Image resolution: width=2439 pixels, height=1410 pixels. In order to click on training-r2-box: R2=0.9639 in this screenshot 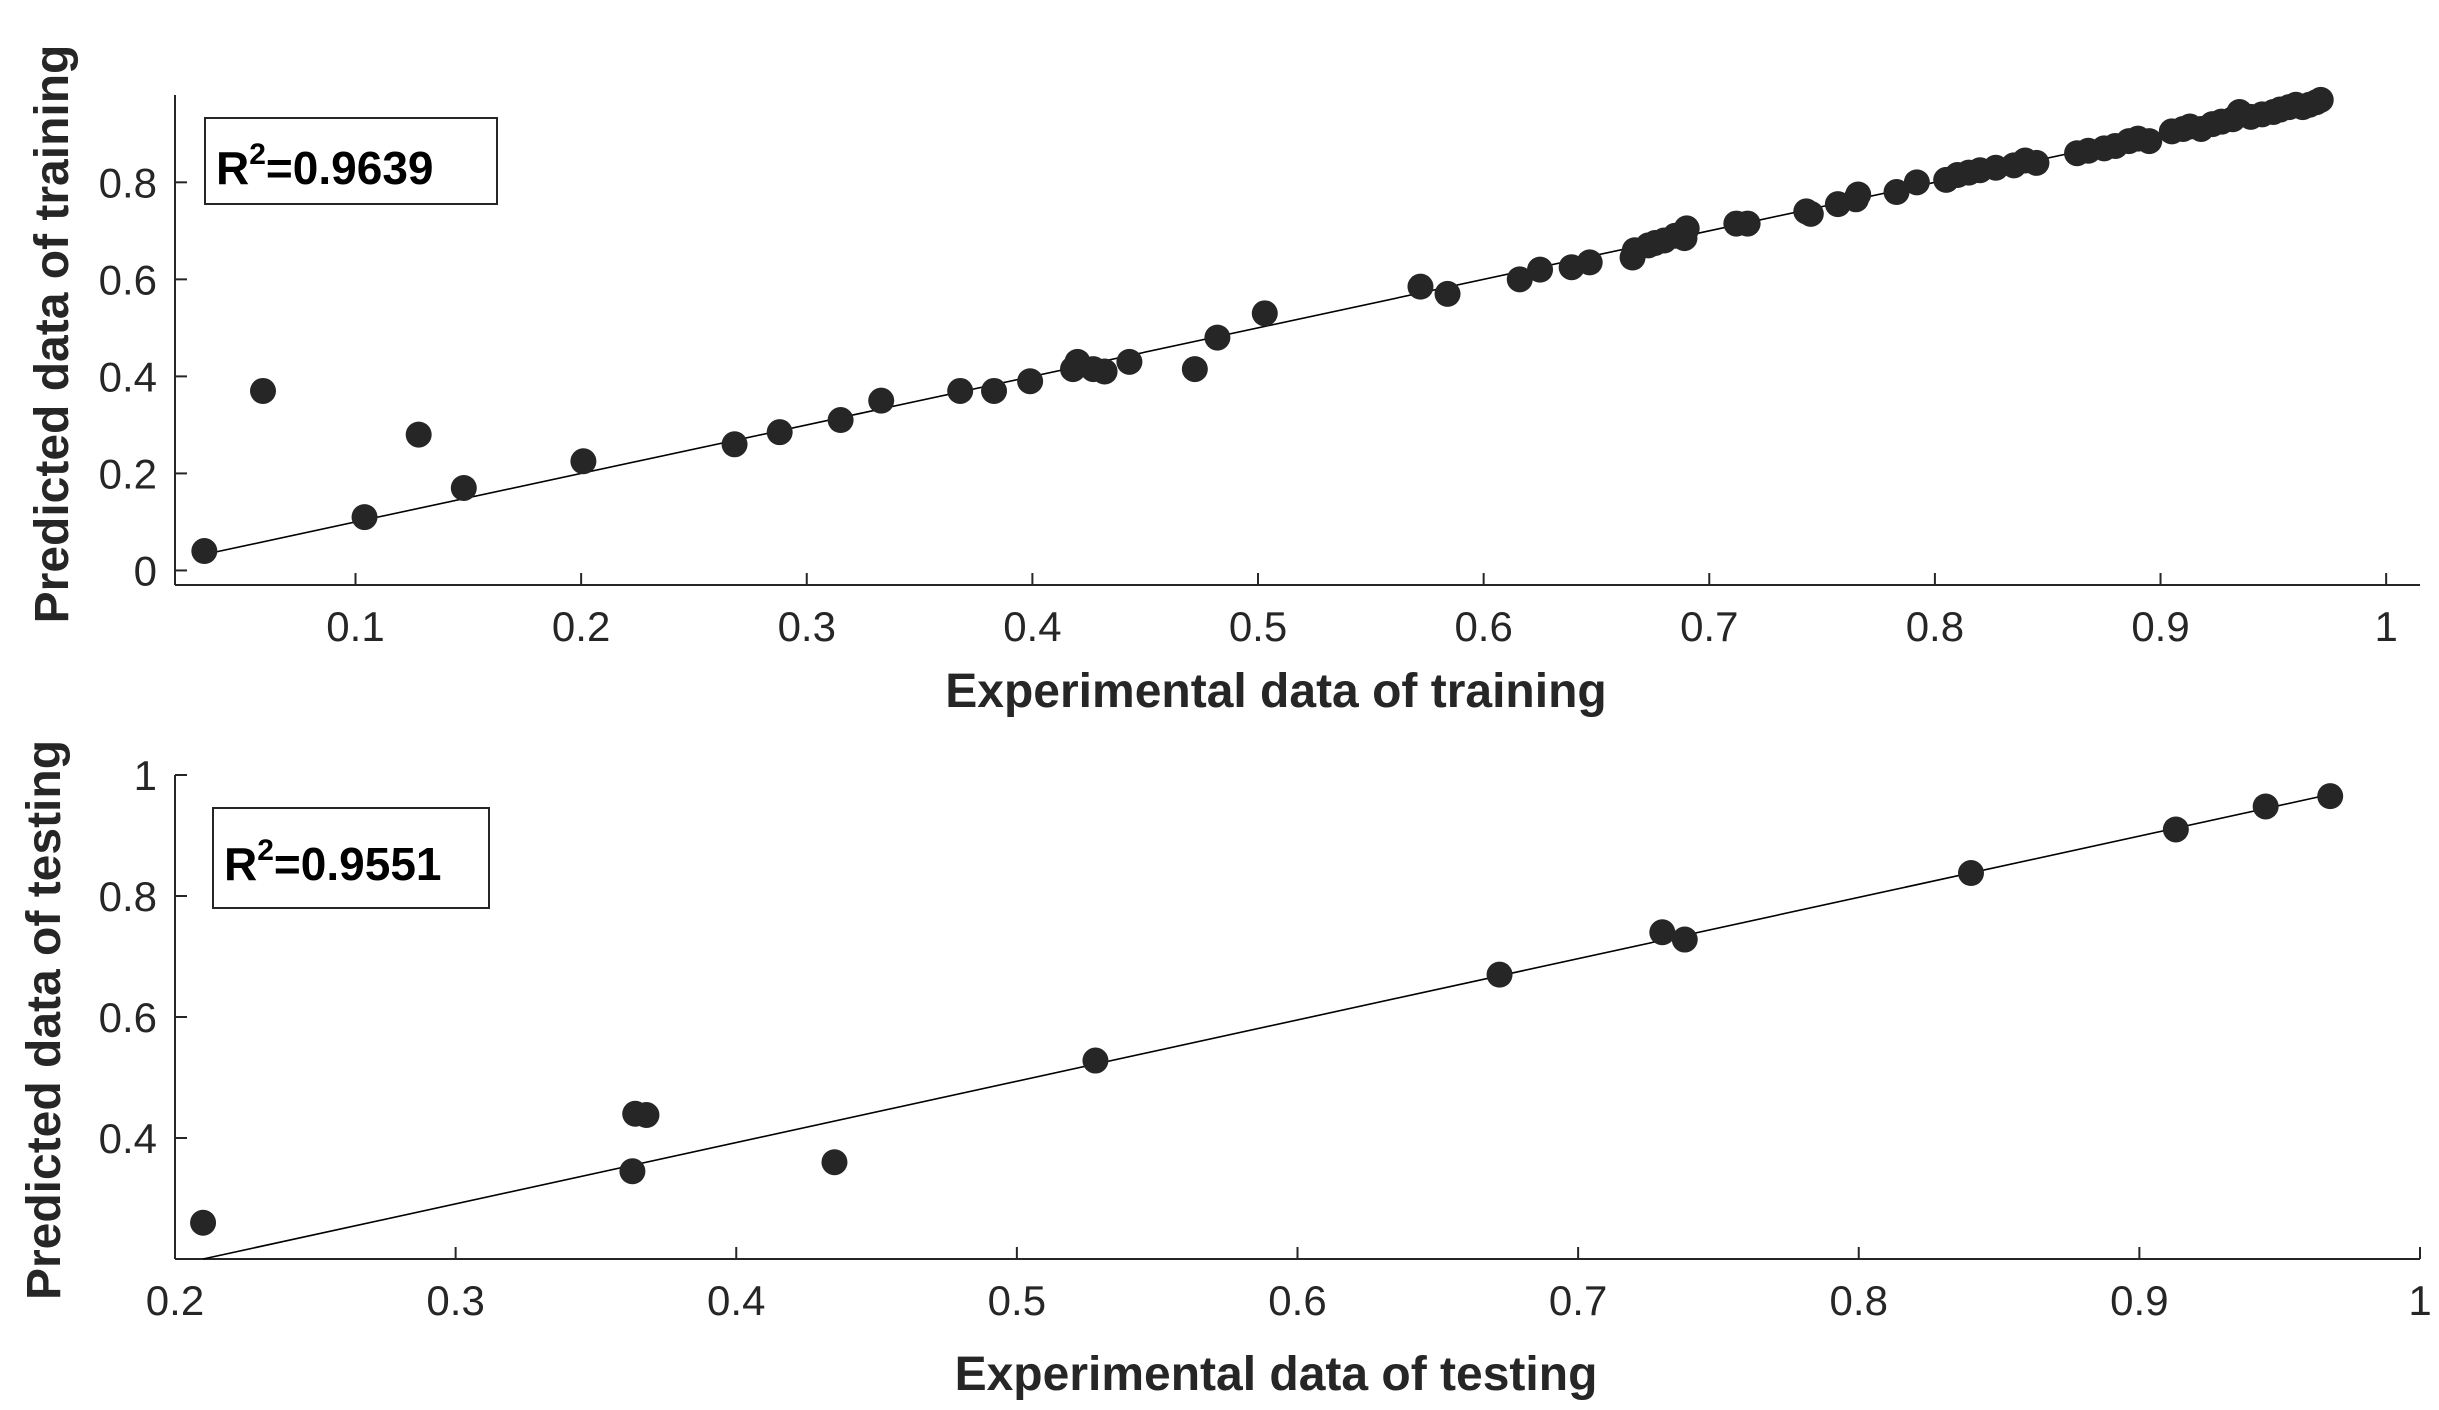, I will do `click(351, 161)`.